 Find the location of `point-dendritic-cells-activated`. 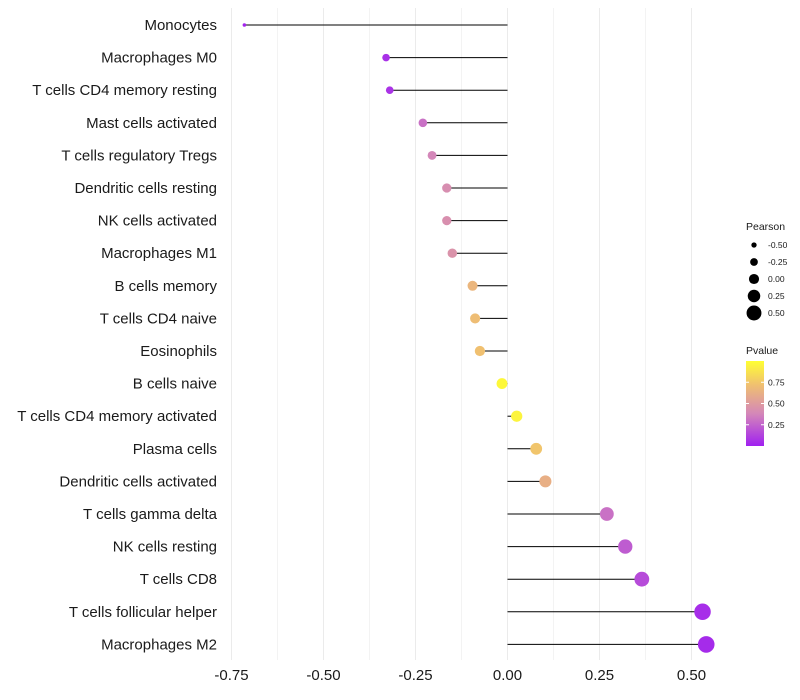

point-dendritic-cells-activated is located at coordinates (545, 481).